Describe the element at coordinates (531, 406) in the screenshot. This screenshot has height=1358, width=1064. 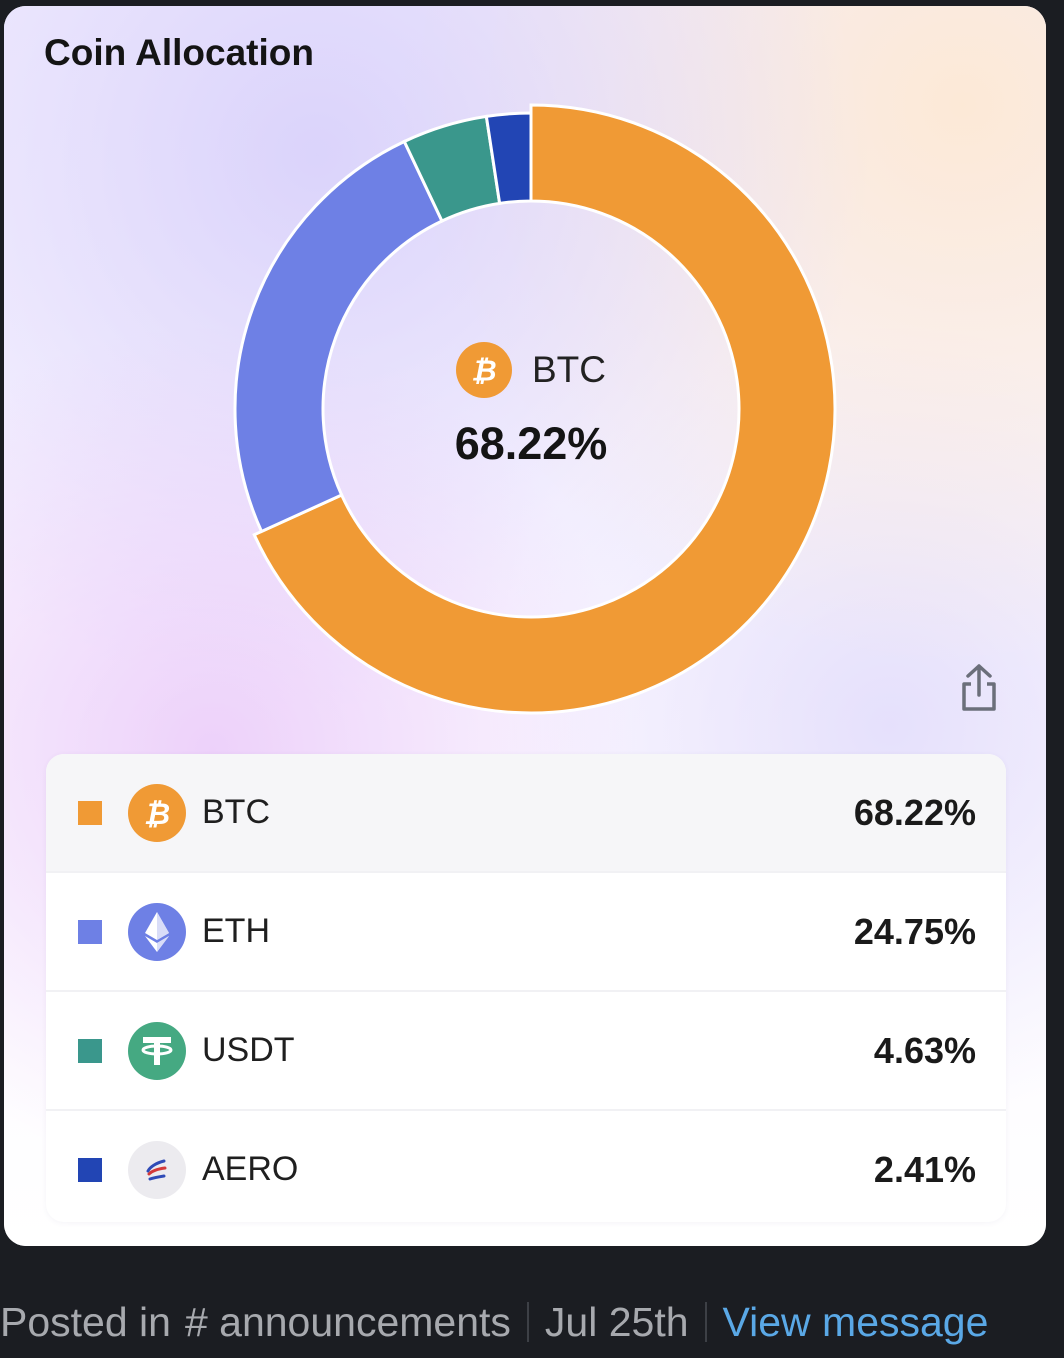
I see `donut-center-label: ₿ BTC 68.22%` at that location.